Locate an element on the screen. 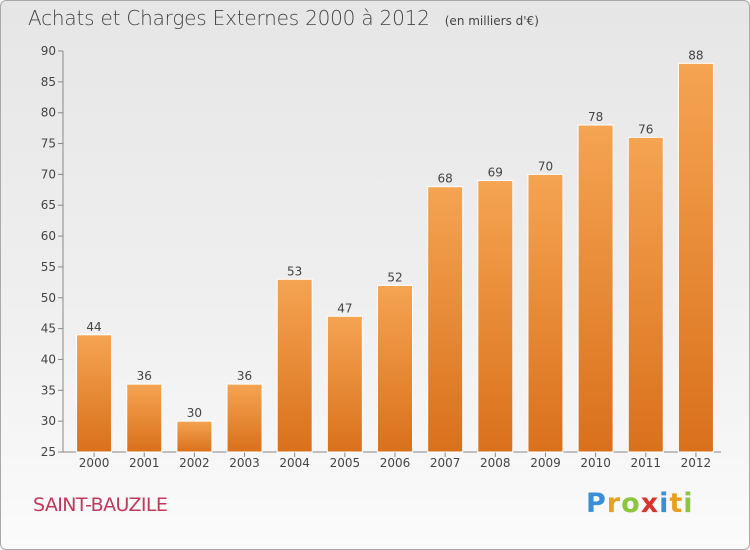  value-label: 47 is located at coordinates (344, 308).